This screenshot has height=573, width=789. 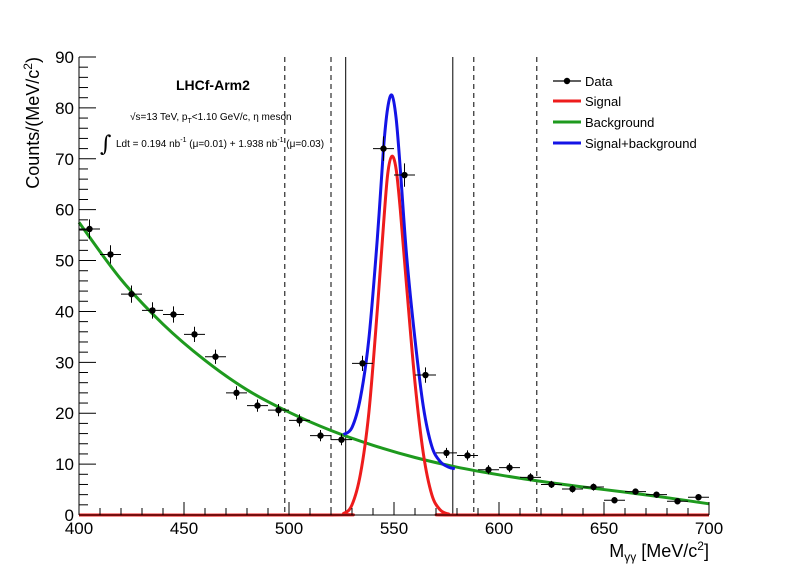 What do you see at coordinates (33, 60) in the screenshot?
I see `y-axis-title-close: )` at bounding box center [33, 60].